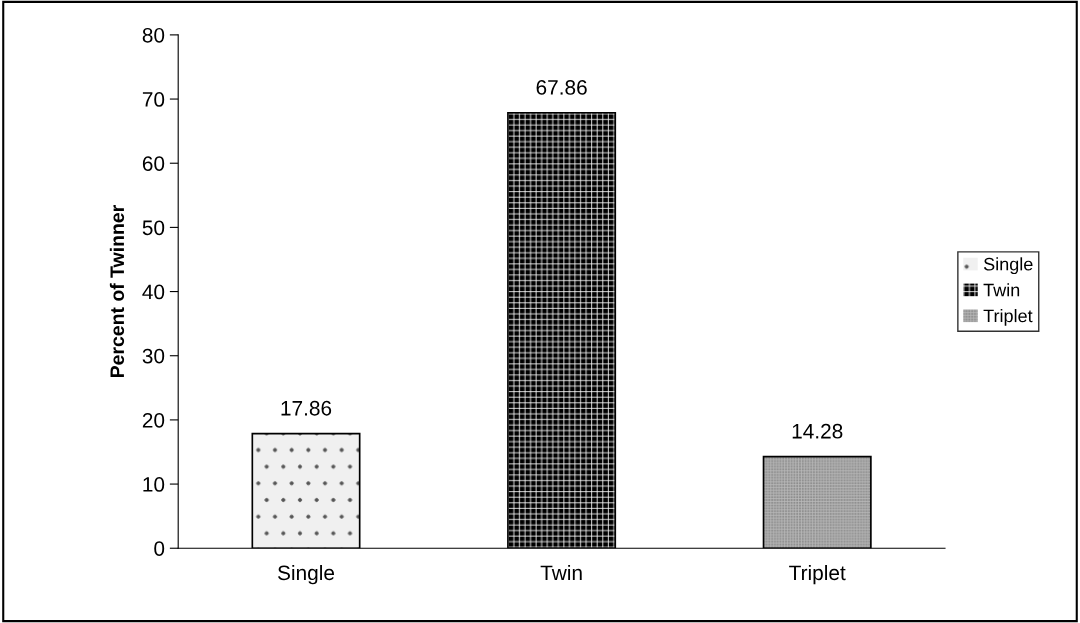 Image resolution: width=1080 pixels, height=623 pixels. Describe the element at coordinates (1001, 290) in the screenshot. I see `legend-label: Twin` at that location.